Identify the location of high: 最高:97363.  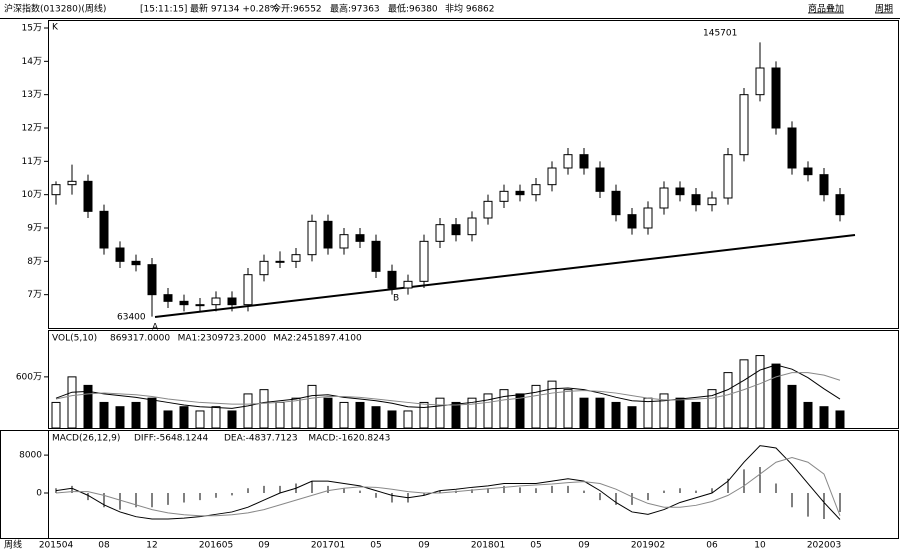
(355, 9).